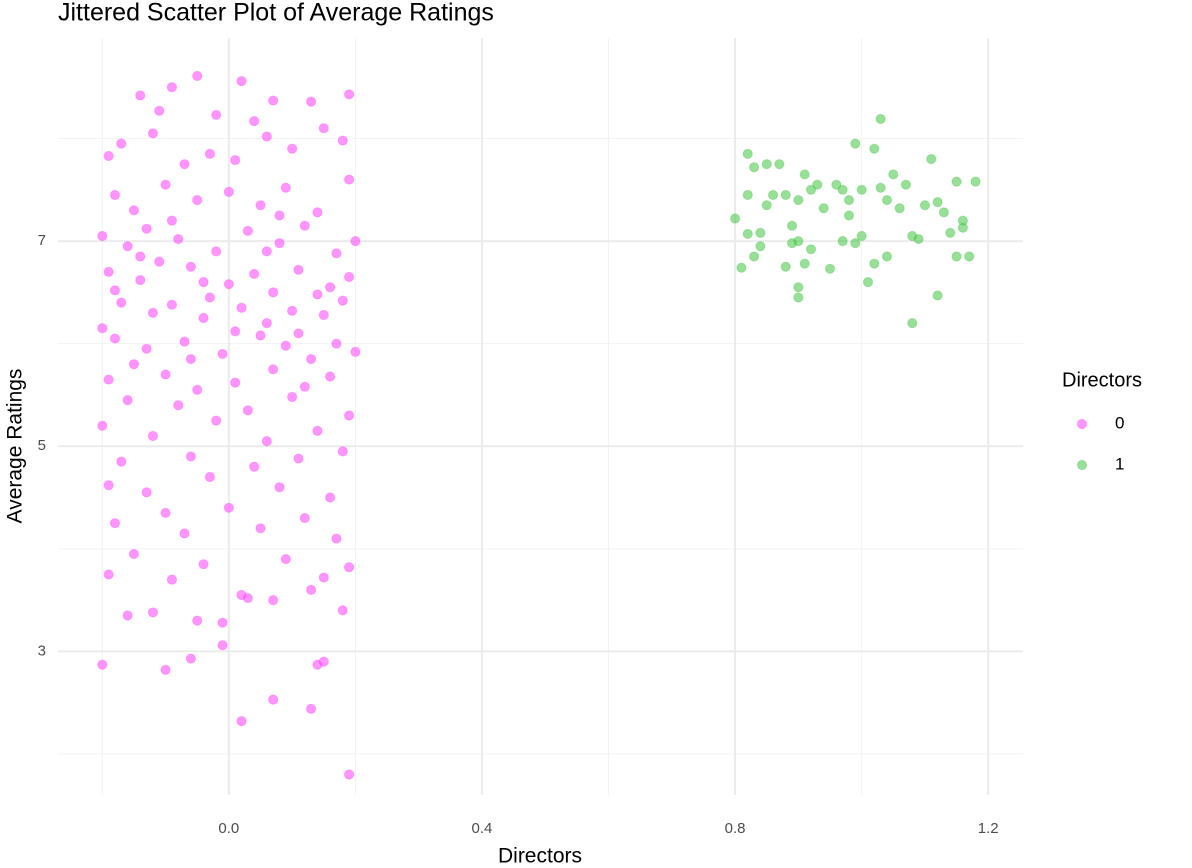 The image size is (1192, 868). What do you see at coordinates (1102, 380) in the screenshot?
I see `legend-title: Directors` at bounding box center [1102, 380].